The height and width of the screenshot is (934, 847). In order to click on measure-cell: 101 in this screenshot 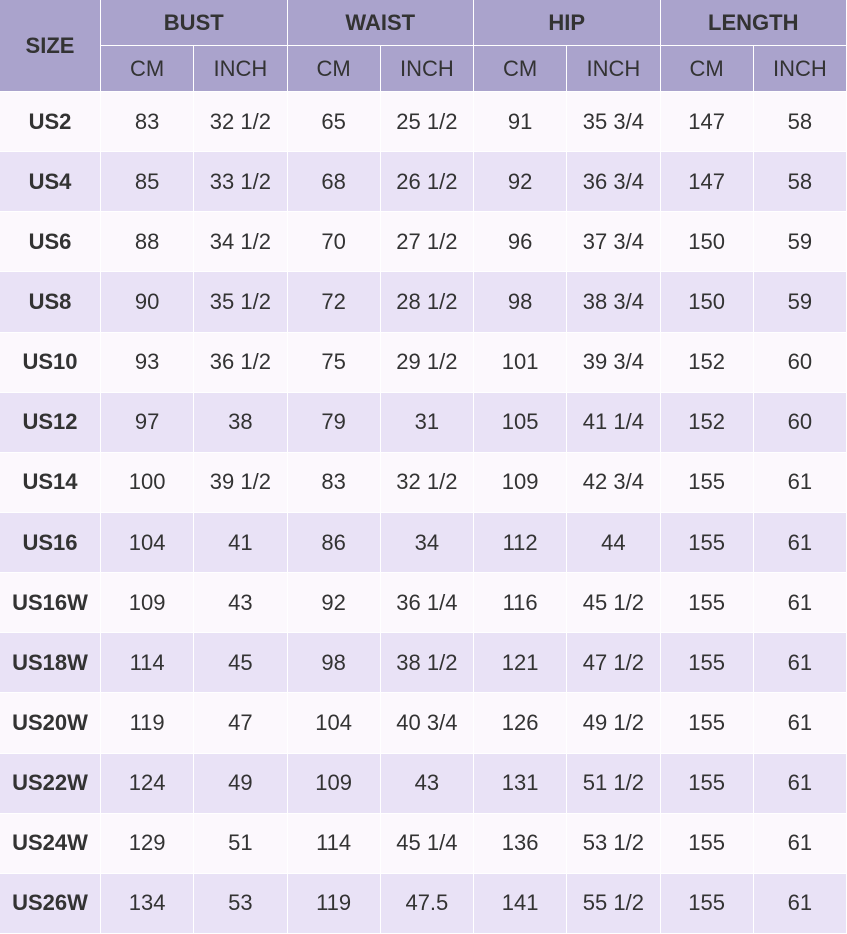, I will do `click(521, 362)`.